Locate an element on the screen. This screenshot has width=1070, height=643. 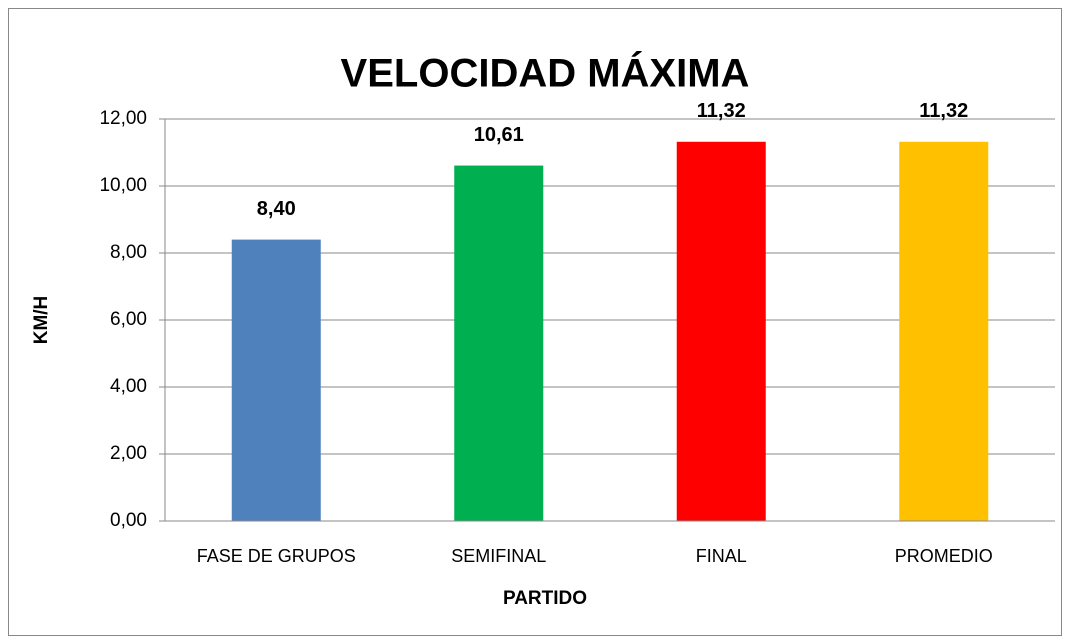
y-tick-label: 8,00 is located at coordinates (128, 252).